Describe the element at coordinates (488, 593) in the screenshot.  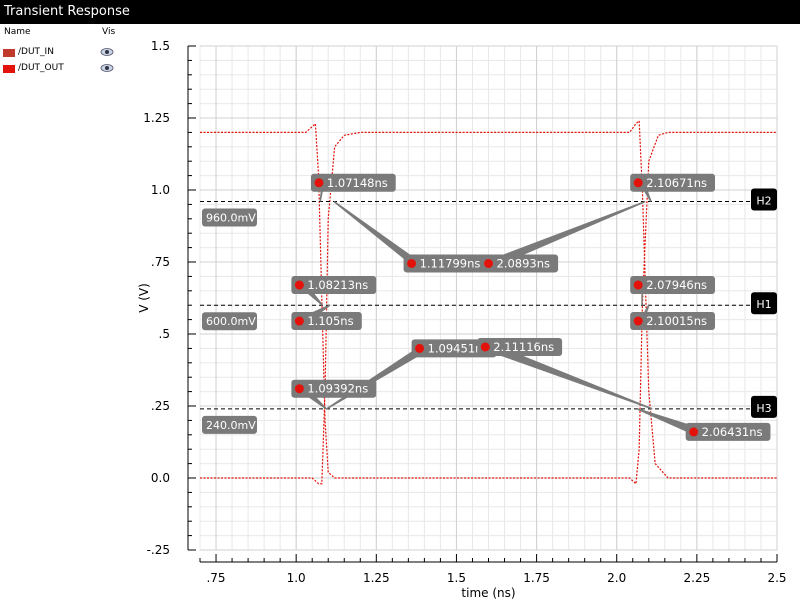
I see `x-axis-label: time (ns)` at that location.